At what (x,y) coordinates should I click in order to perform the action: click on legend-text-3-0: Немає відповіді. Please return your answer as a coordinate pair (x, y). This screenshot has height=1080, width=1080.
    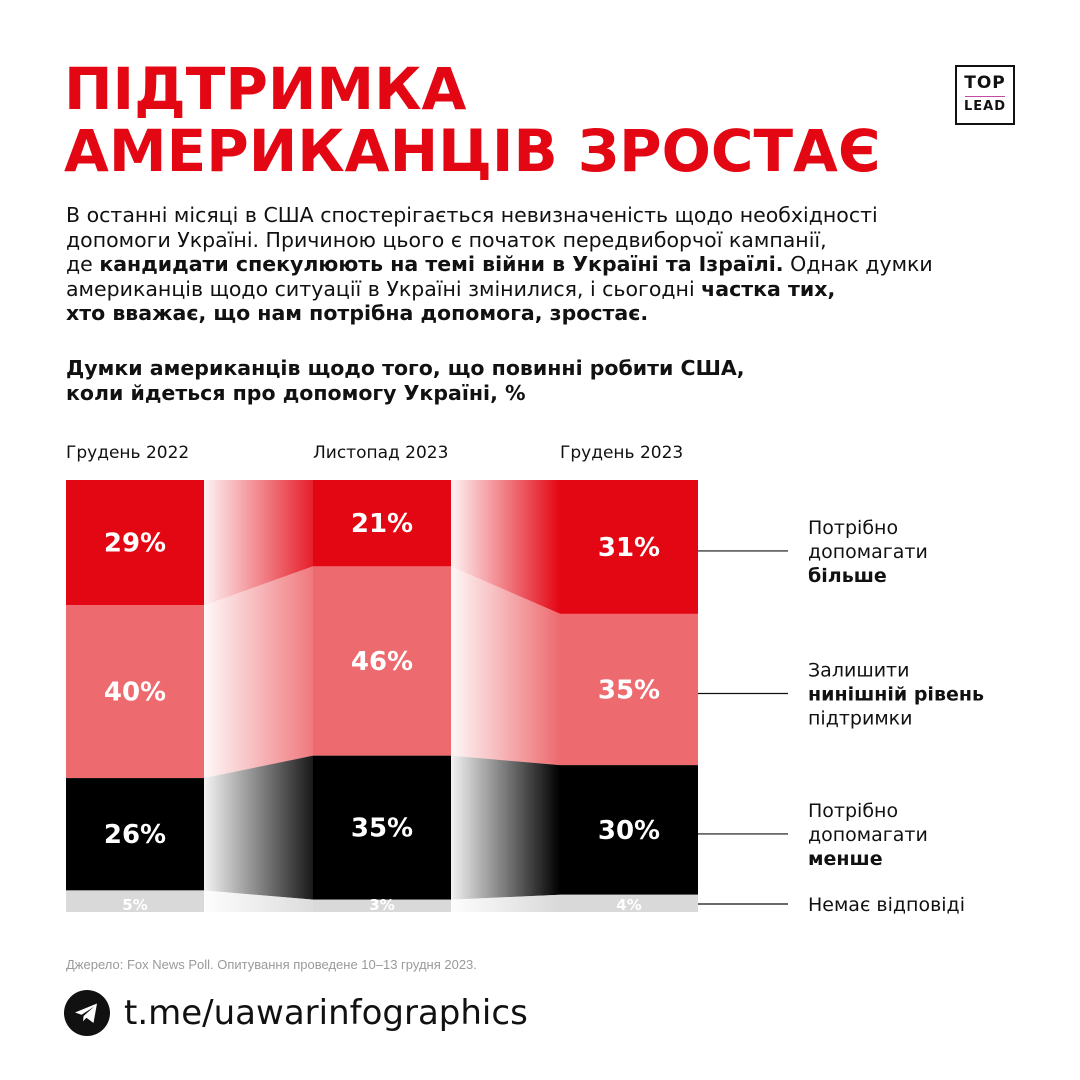
    Looking at the image, I should click on (886, 905).